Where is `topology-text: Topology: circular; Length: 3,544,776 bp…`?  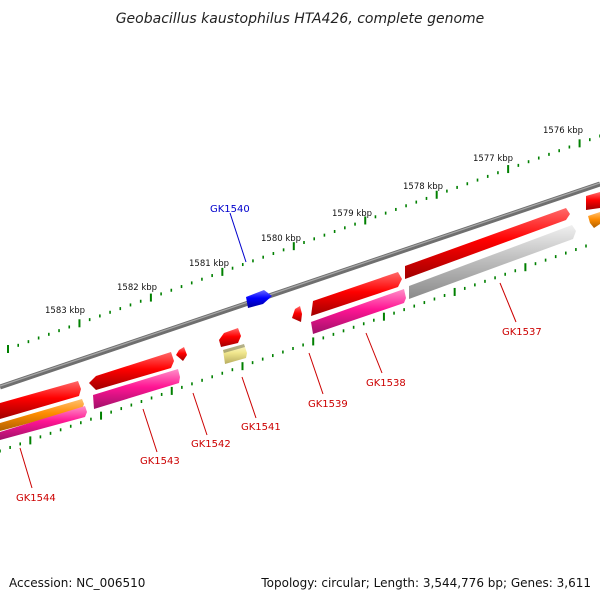
topology-text: Topology: circular; Length: 3,544,776 bp… is located at coordinates (426, 583).